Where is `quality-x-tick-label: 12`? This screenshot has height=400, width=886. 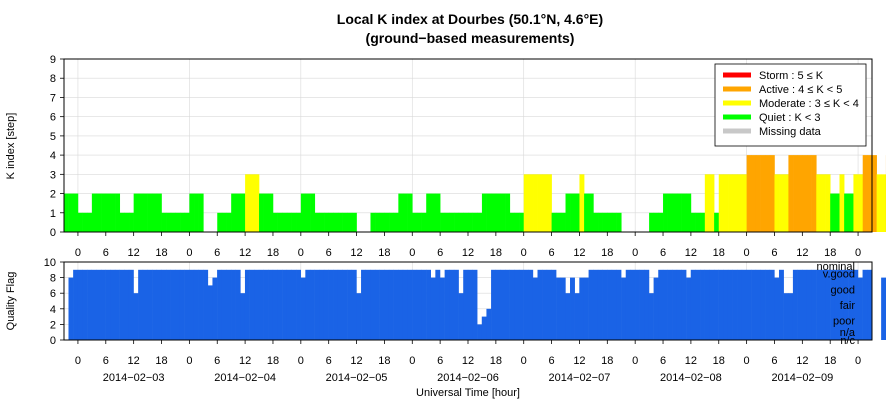 quality-x-tick-label: 12 is located at coordinates (802, 361).